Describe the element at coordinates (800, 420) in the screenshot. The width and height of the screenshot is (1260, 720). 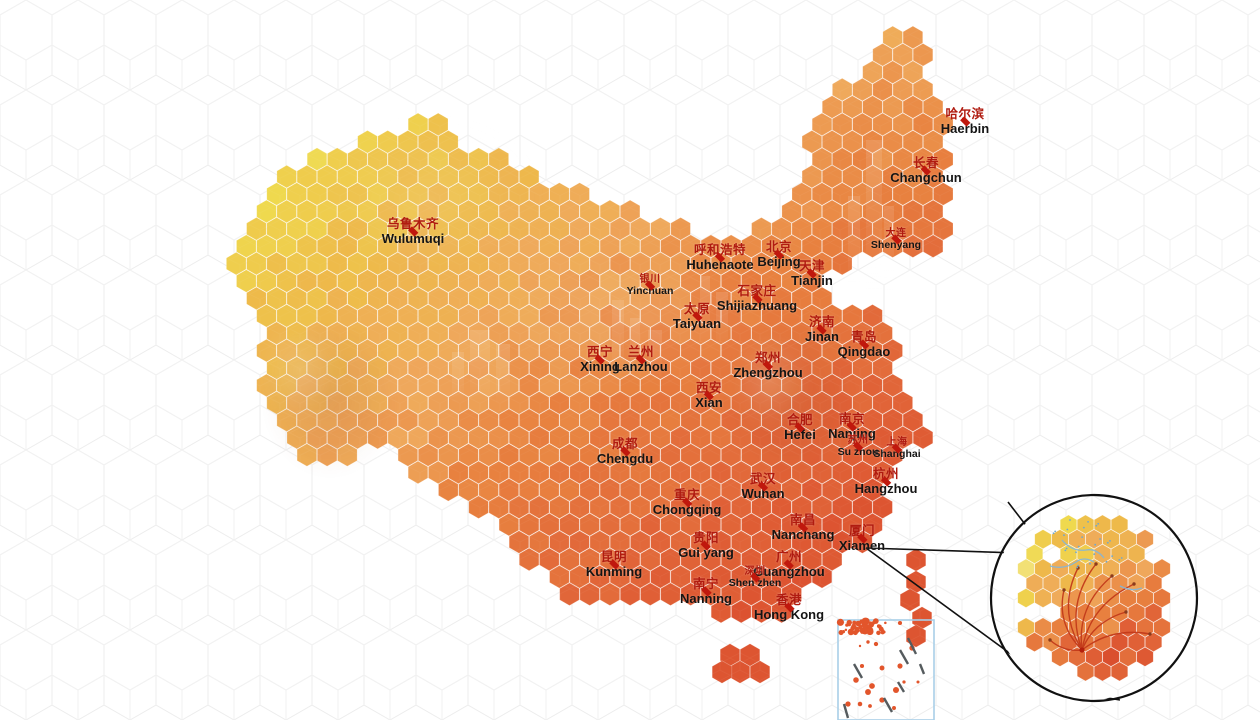
I see `city-name-cn: 合肥` at that location.